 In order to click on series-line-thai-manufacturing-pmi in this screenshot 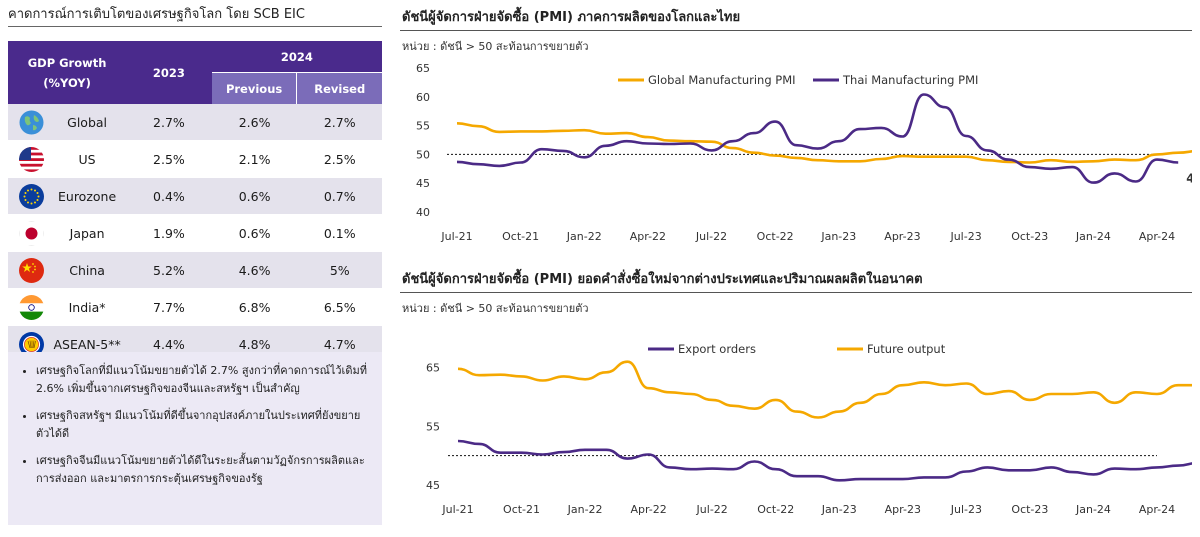, I will do `click(817, 138)`.